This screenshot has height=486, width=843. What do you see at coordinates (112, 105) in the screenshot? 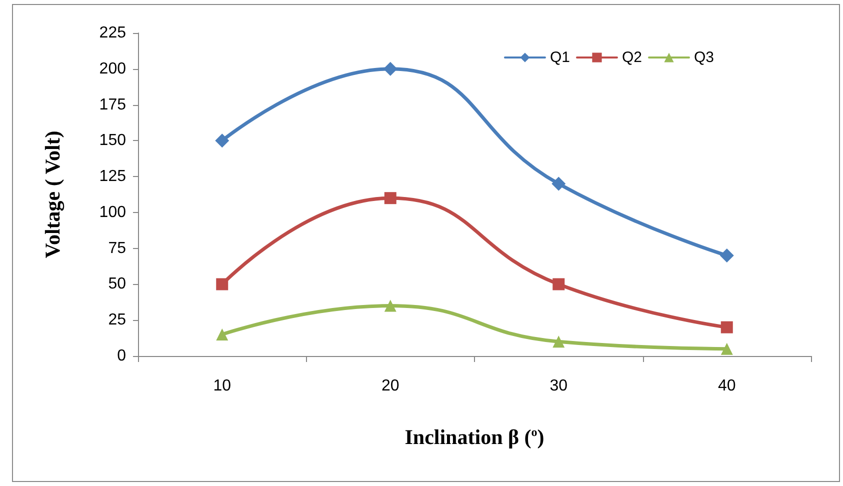
I see `y-tick-label: 175` at bounding box center [112, 105].